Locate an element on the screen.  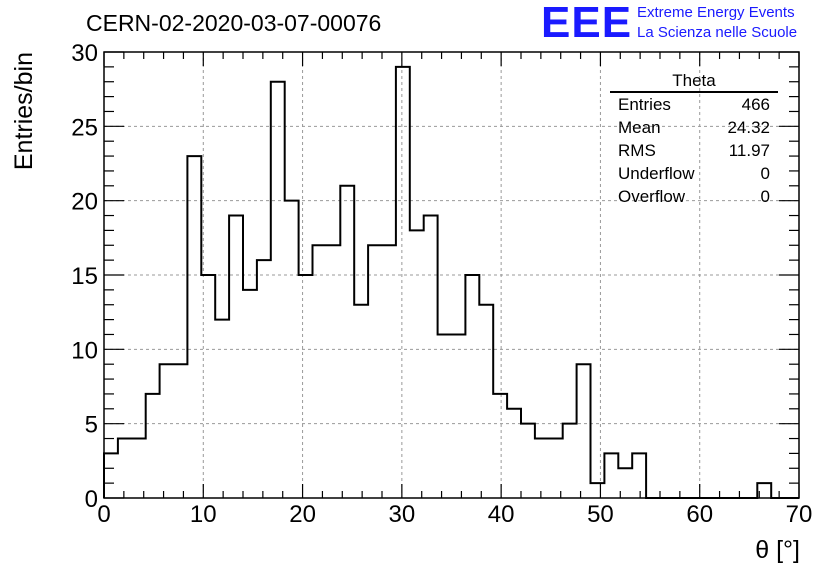
x-tick-label: 20 is located at coordinates (302, 514).